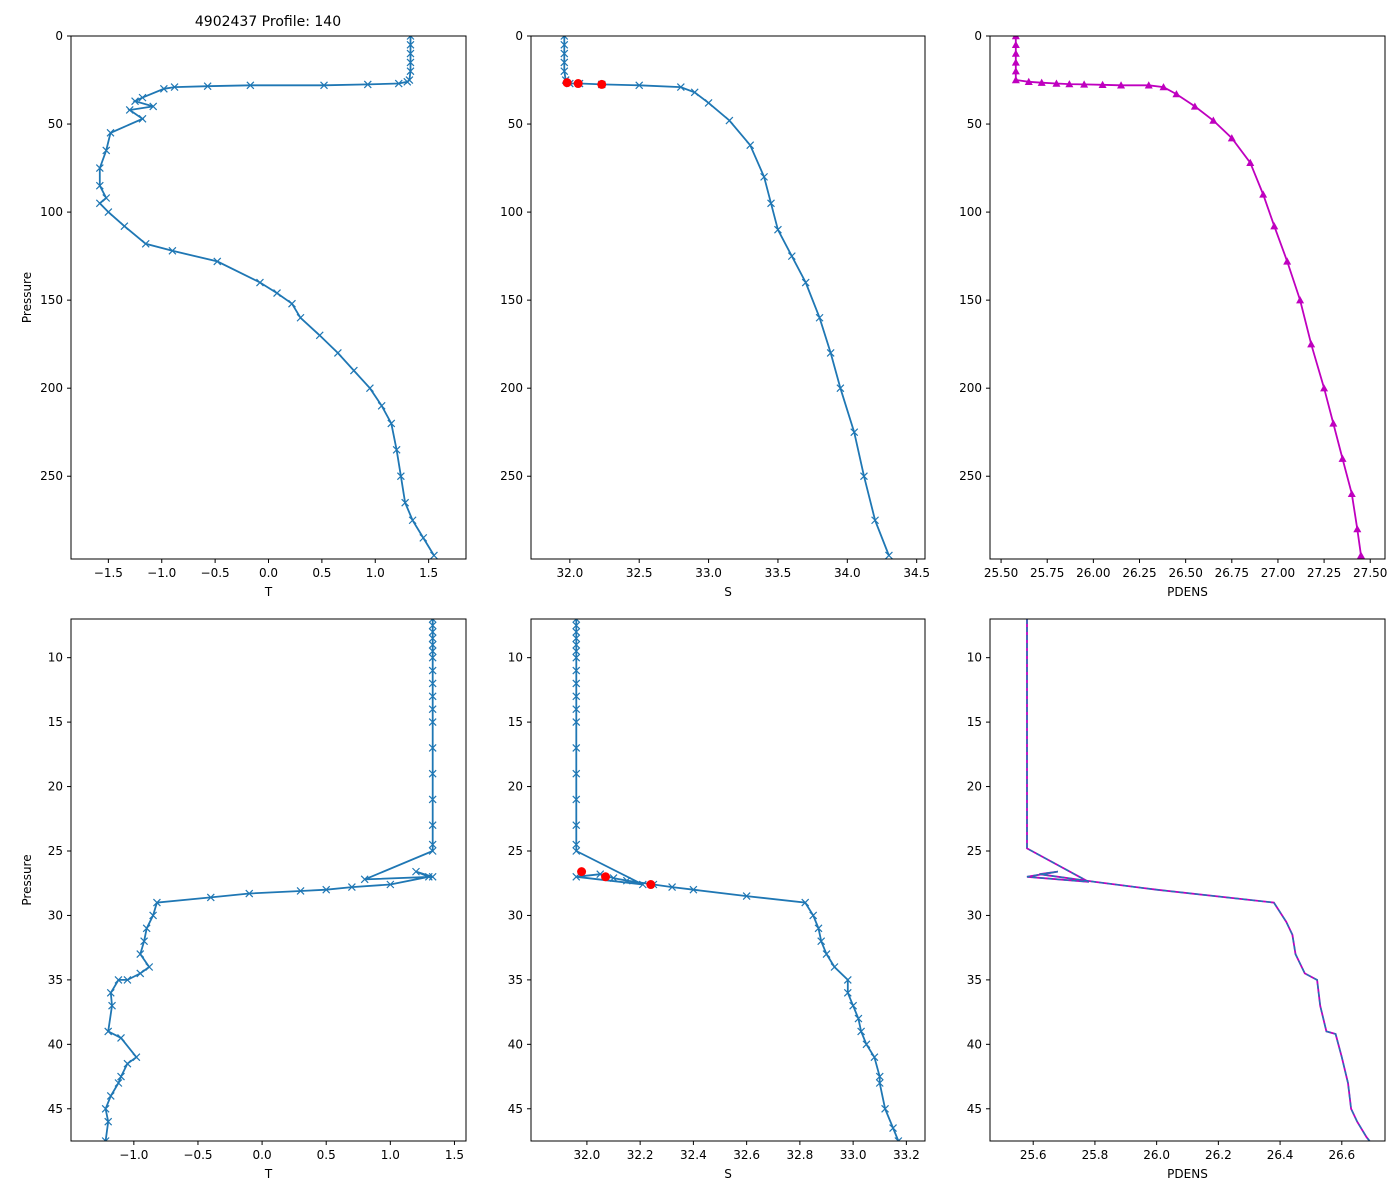  Describe the element at coordinates (268, 592) in the screenshot. I see `x-axis-label: T` at that location.